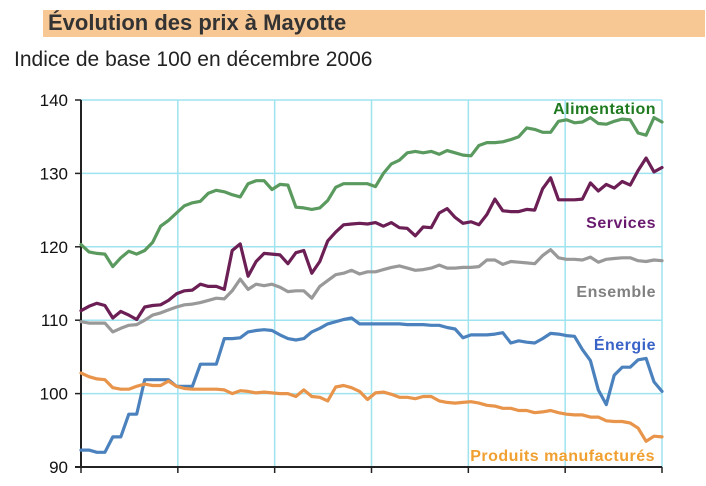  Describe the element at coordinates (54, 284) in the screenshot. I see `y-tick-labels: 90 100 110 120 130 140` at that location.